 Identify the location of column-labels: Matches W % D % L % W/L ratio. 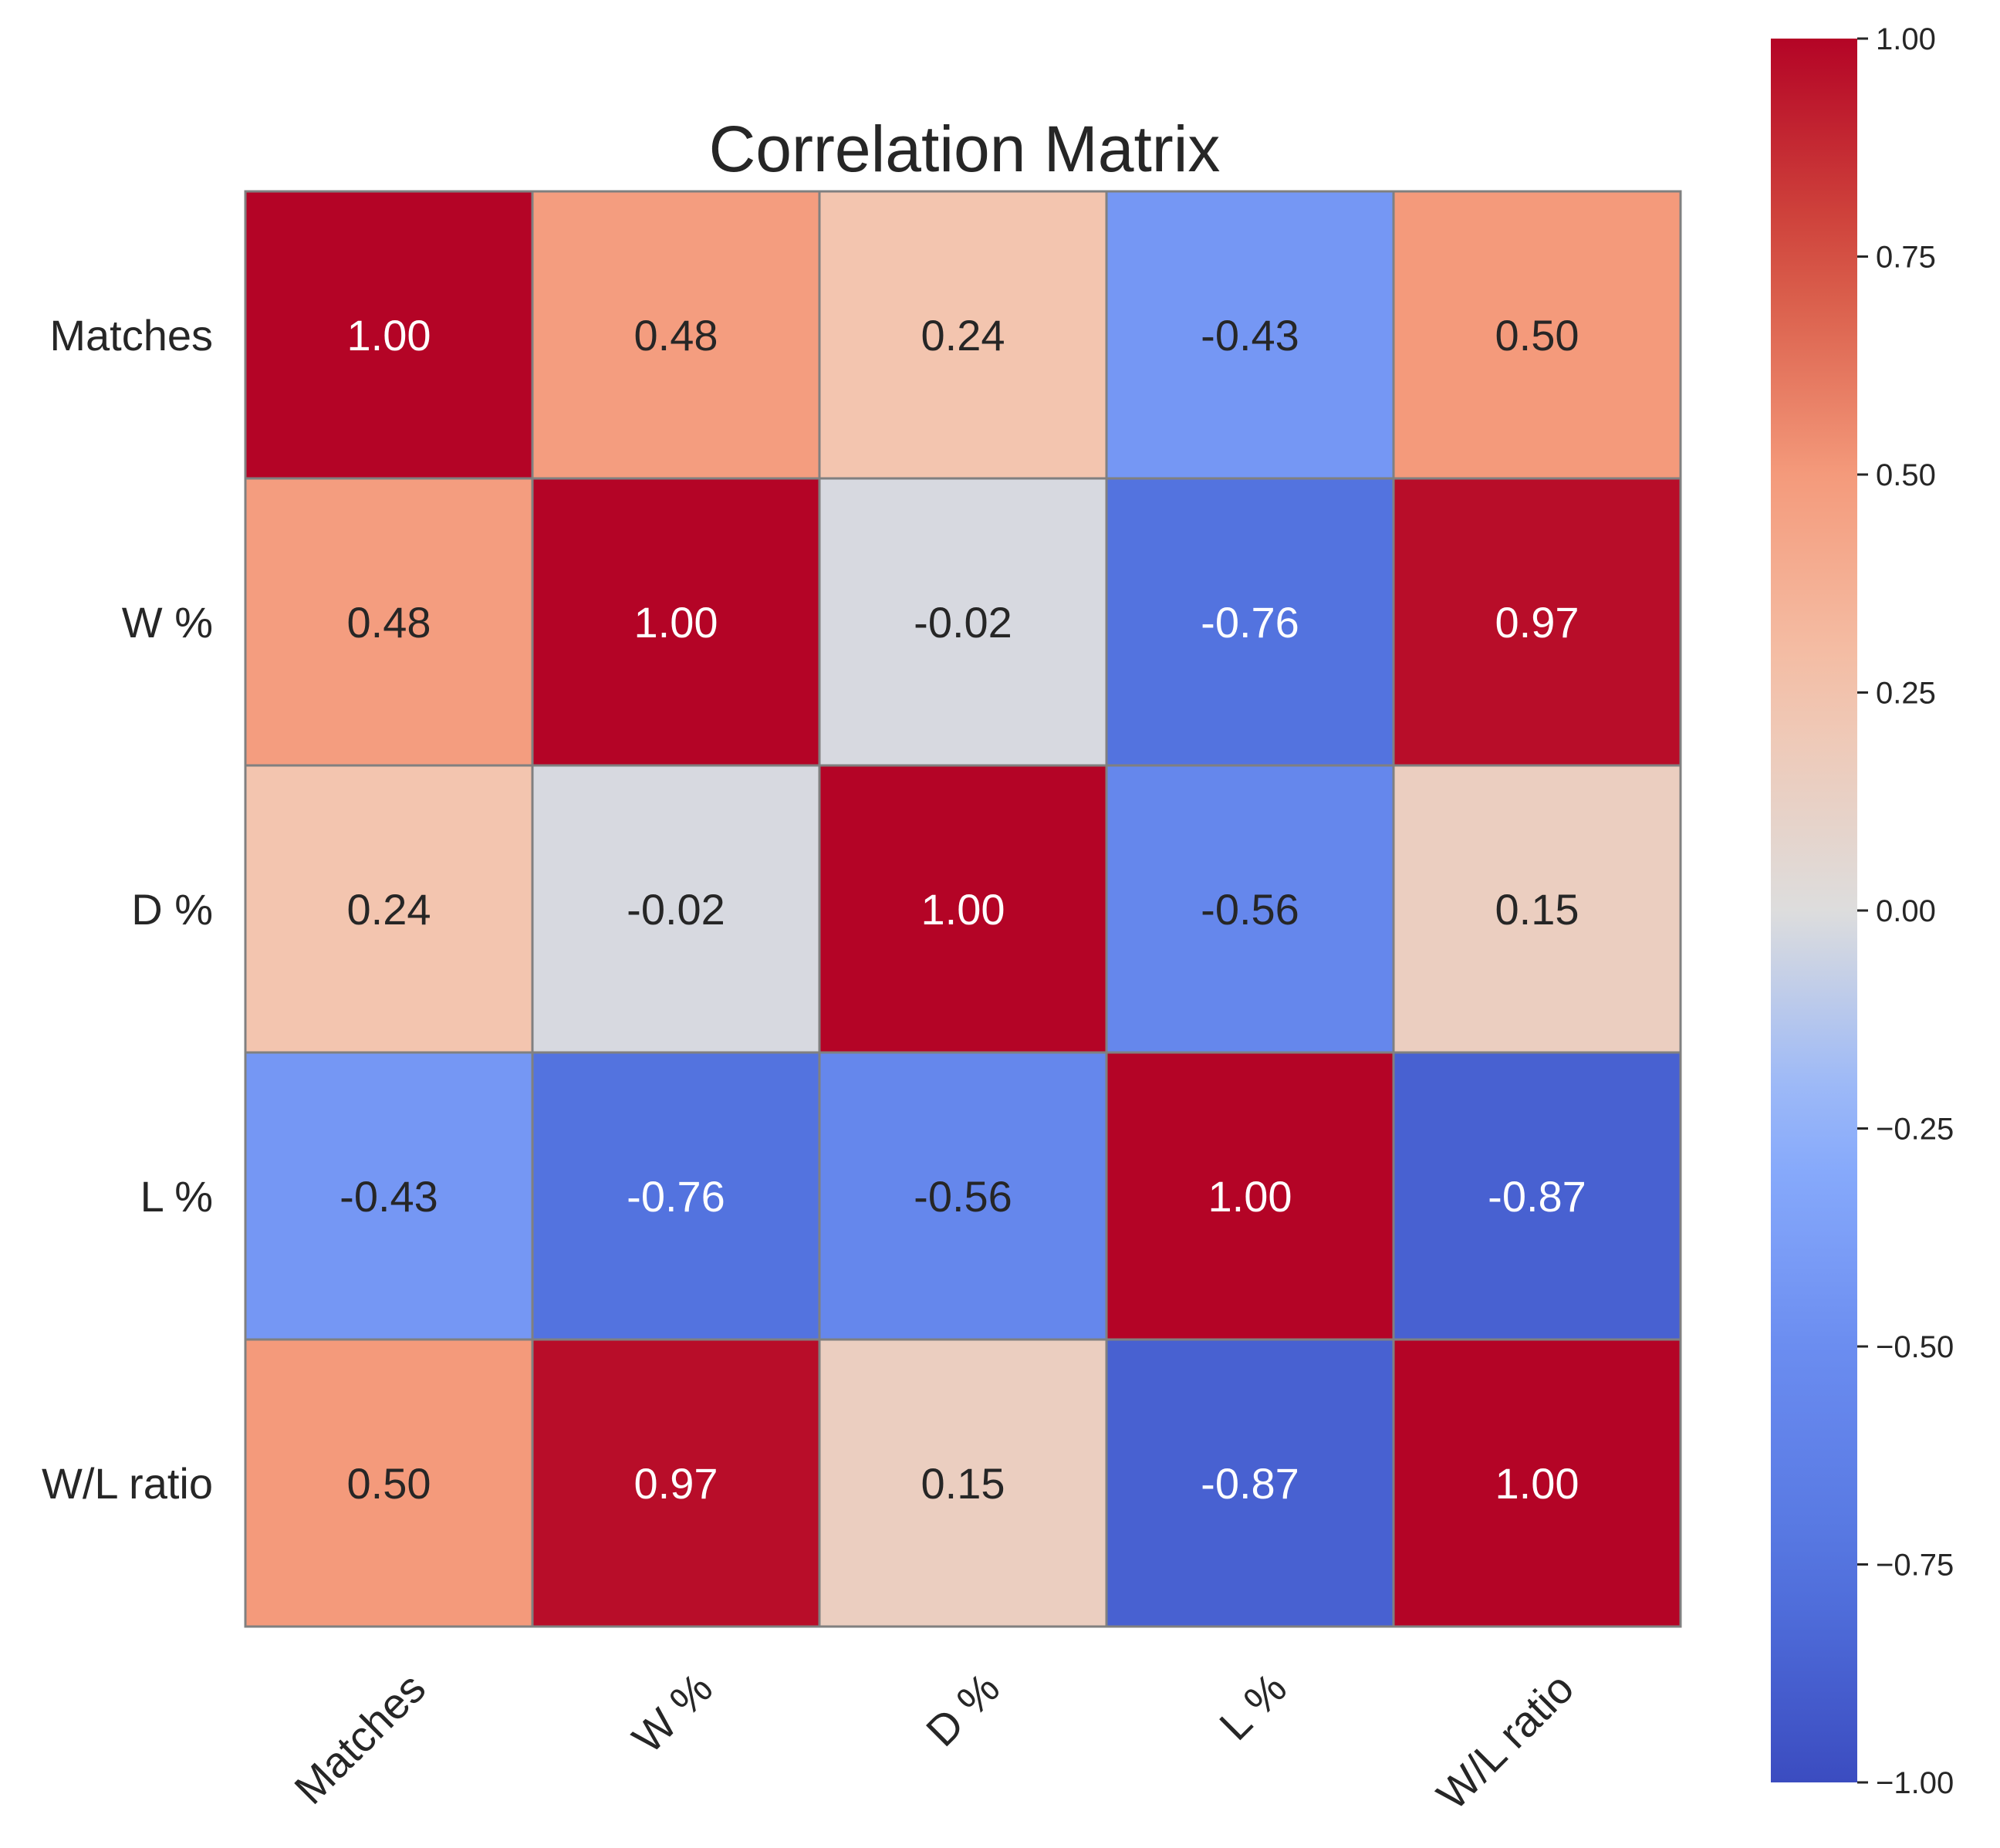
(934, 1742).